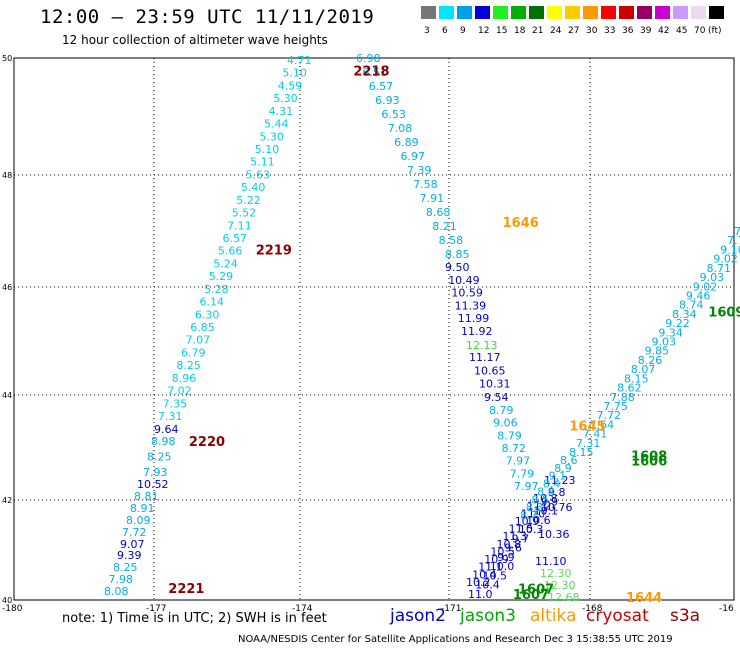  Describe the element at coordinates (551, 561) in the screenshot. I see `wave-height-label: 11.10` at that location.